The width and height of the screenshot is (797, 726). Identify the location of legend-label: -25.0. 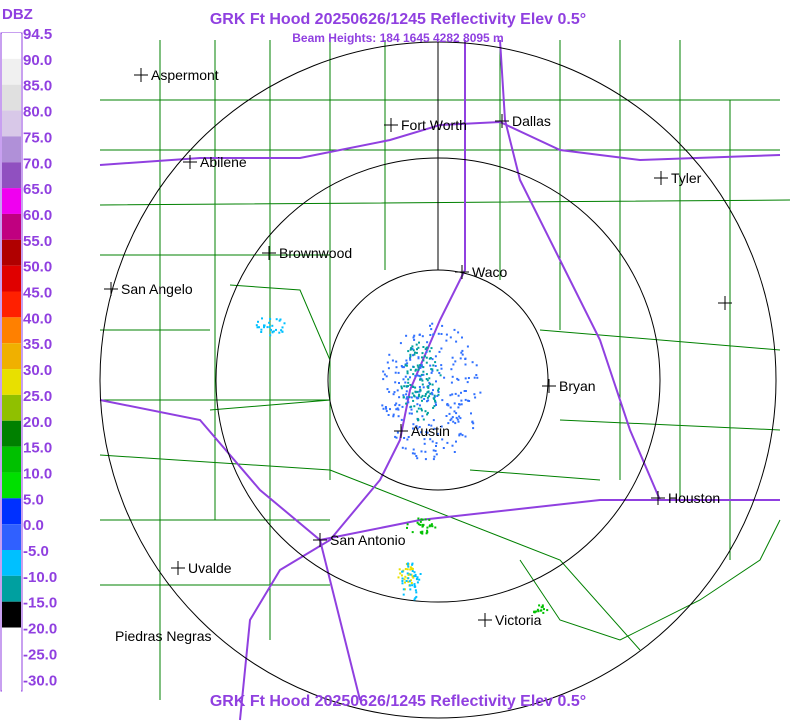
(40, 654).